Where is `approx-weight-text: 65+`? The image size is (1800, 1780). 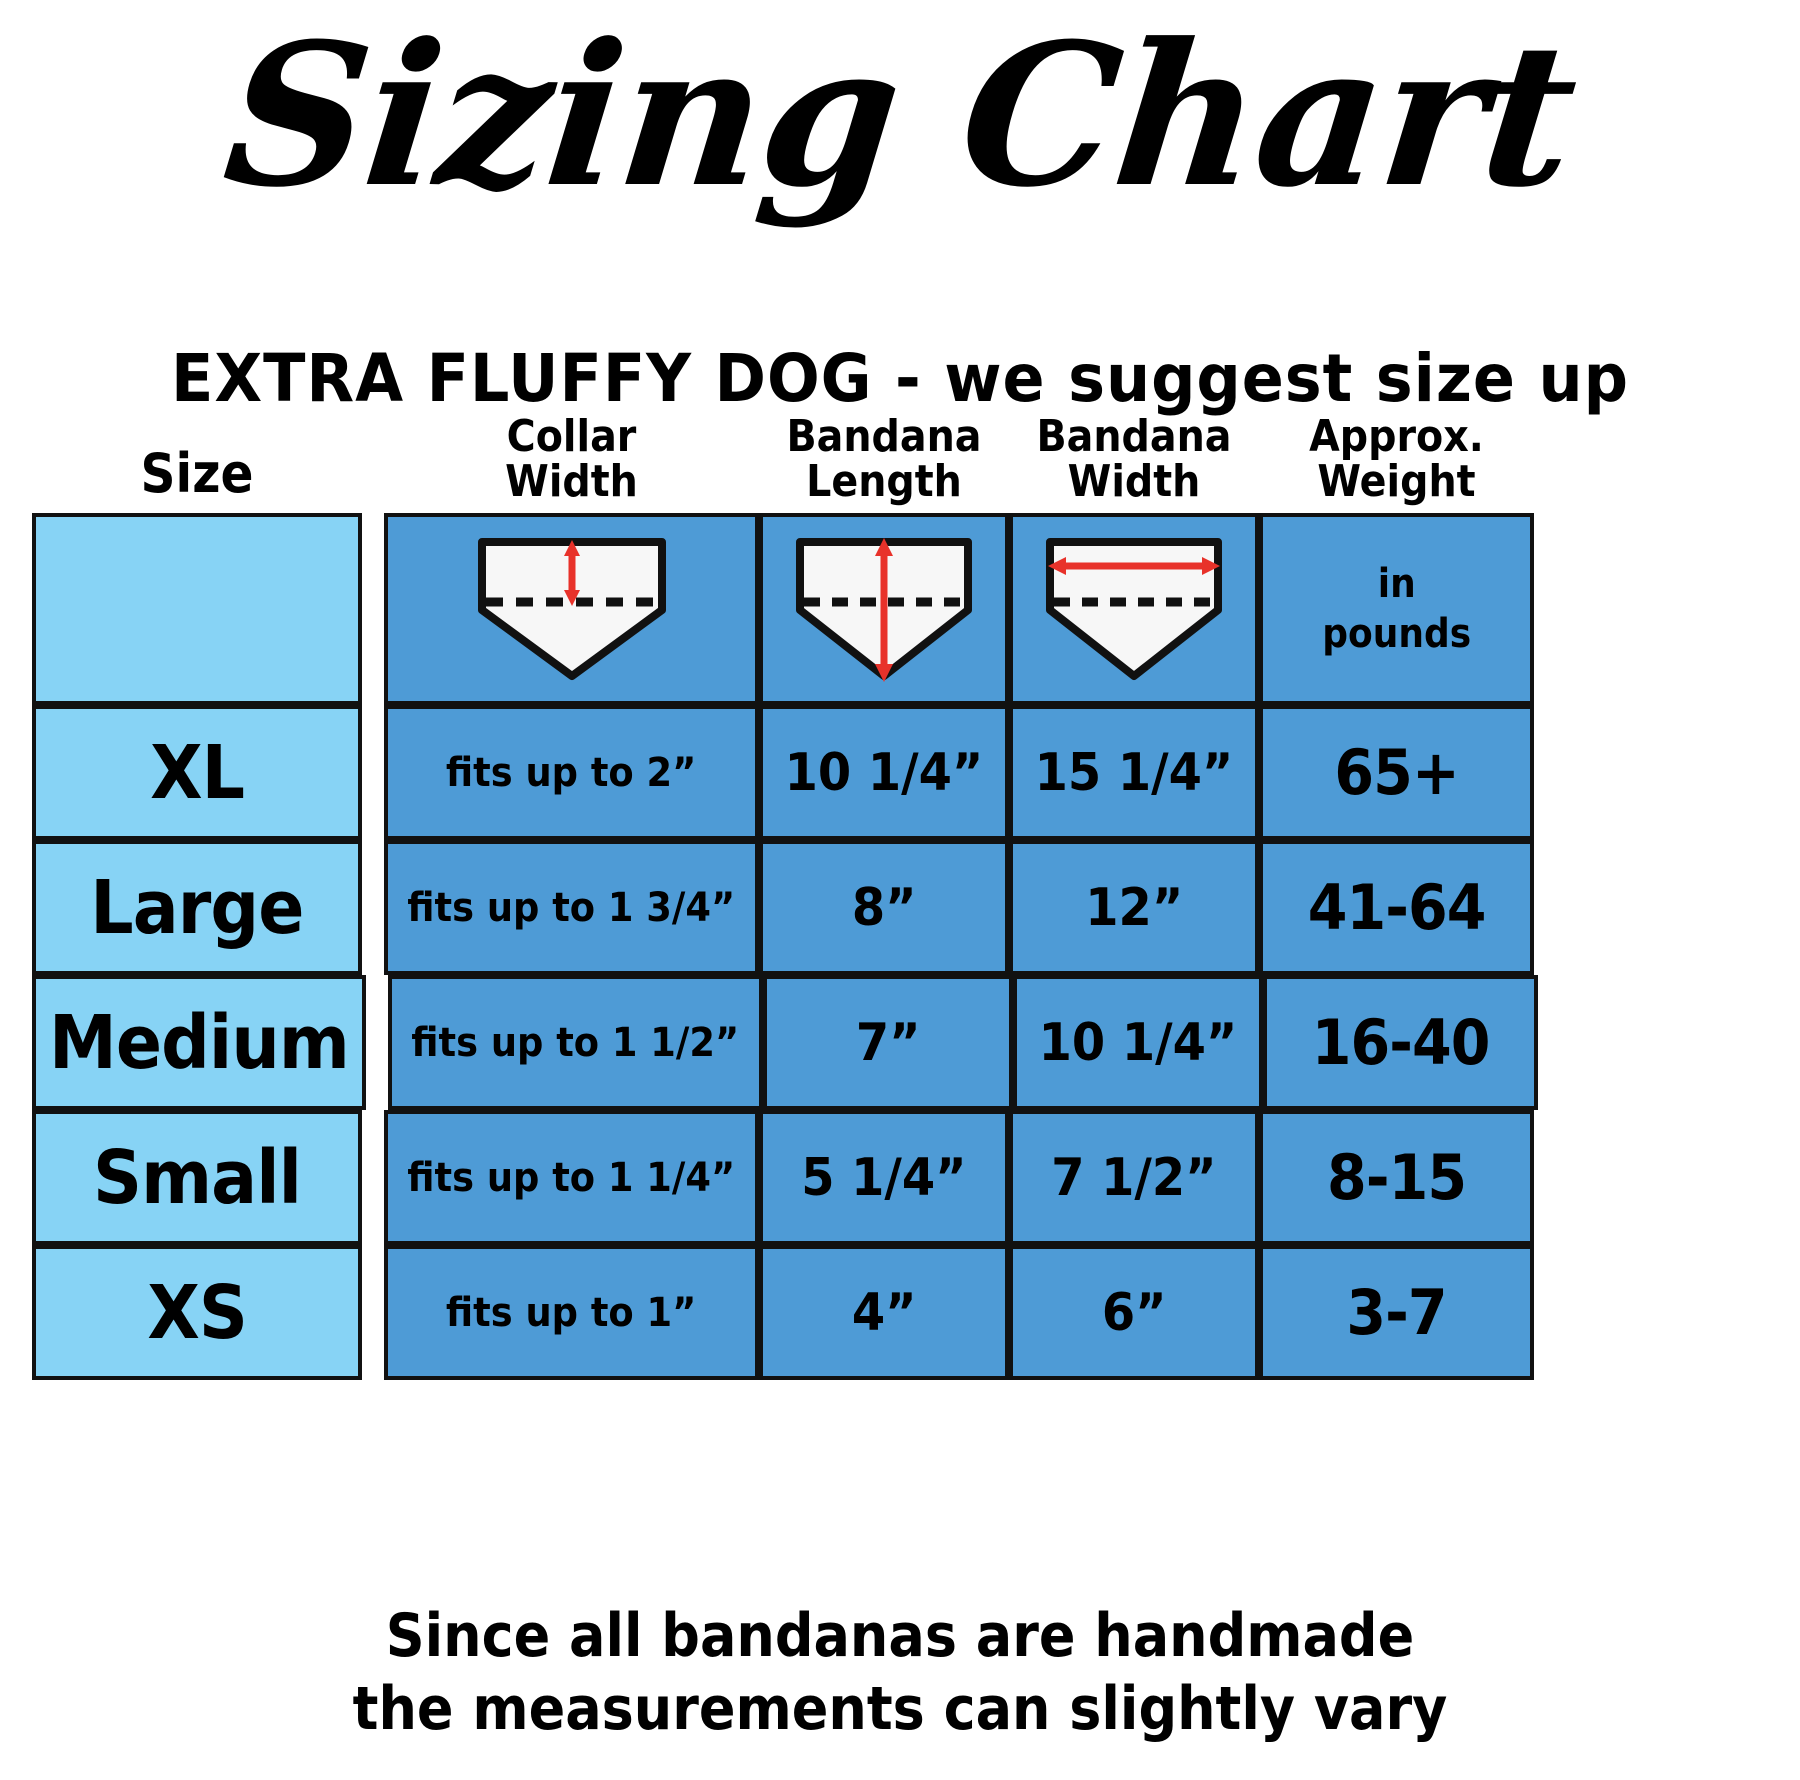 approx-weight-text: 65+ is located at coordinates (1396, 772).